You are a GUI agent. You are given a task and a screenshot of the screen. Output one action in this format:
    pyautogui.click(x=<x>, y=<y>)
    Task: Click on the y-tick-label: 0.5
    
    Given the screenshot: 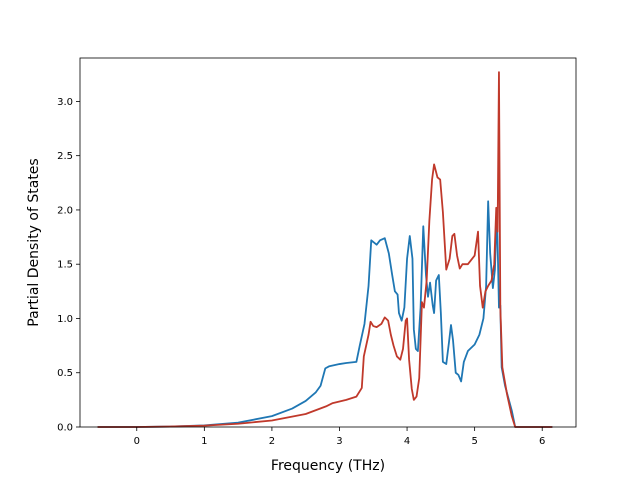 What is the action you would take?
    pyautogui.click(x=65, y=373)
    